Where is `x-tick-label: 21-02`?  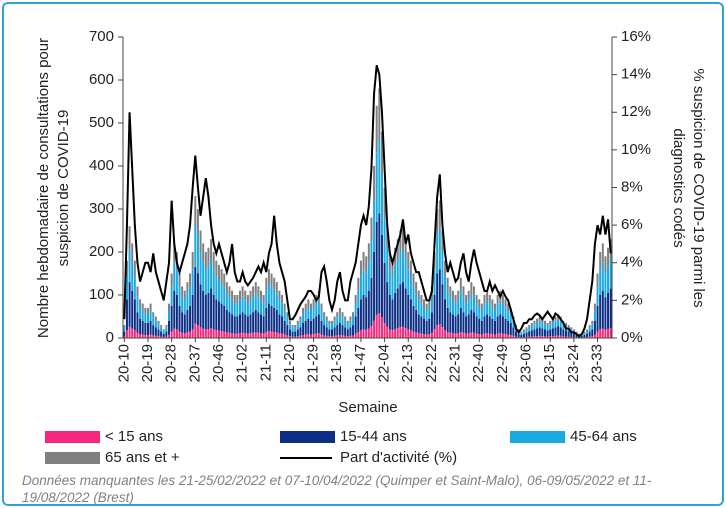
x-tick-label: 21-02 is located at coordinates (242, 363).